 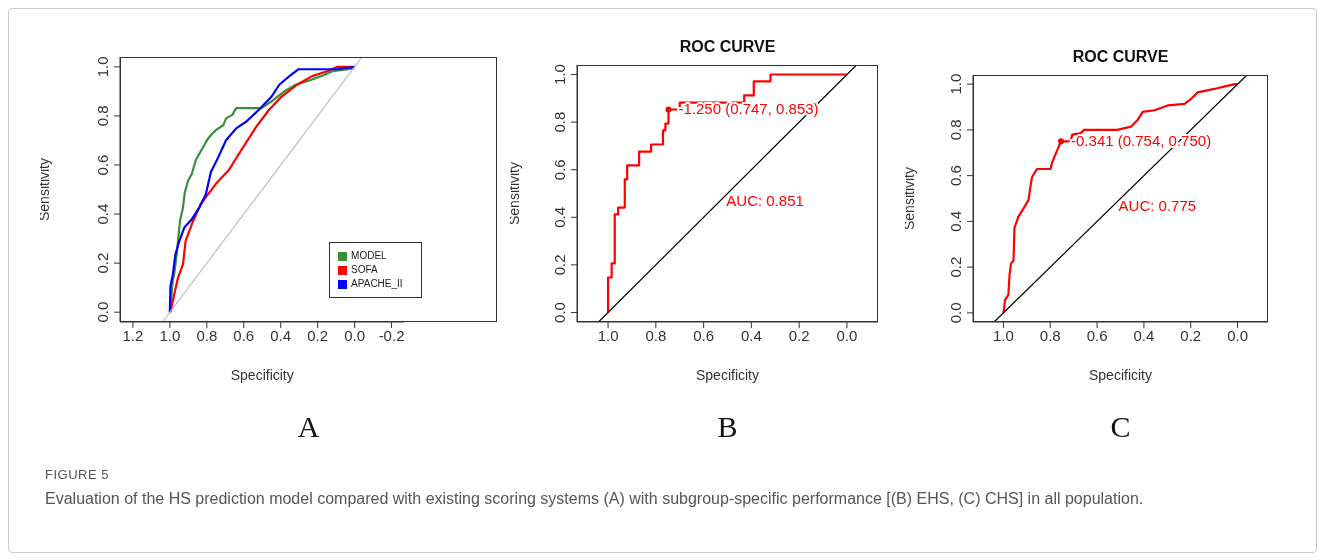 What do you see at coordinates (727, 427) in the screenshot?
I see `text: B` at bounding box center [727, 427].